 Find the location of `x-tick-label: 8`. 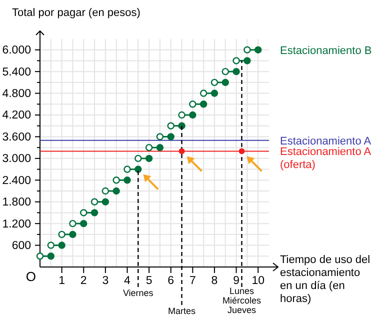

x-tick-label: 8 is located at coordinates (214, 281).